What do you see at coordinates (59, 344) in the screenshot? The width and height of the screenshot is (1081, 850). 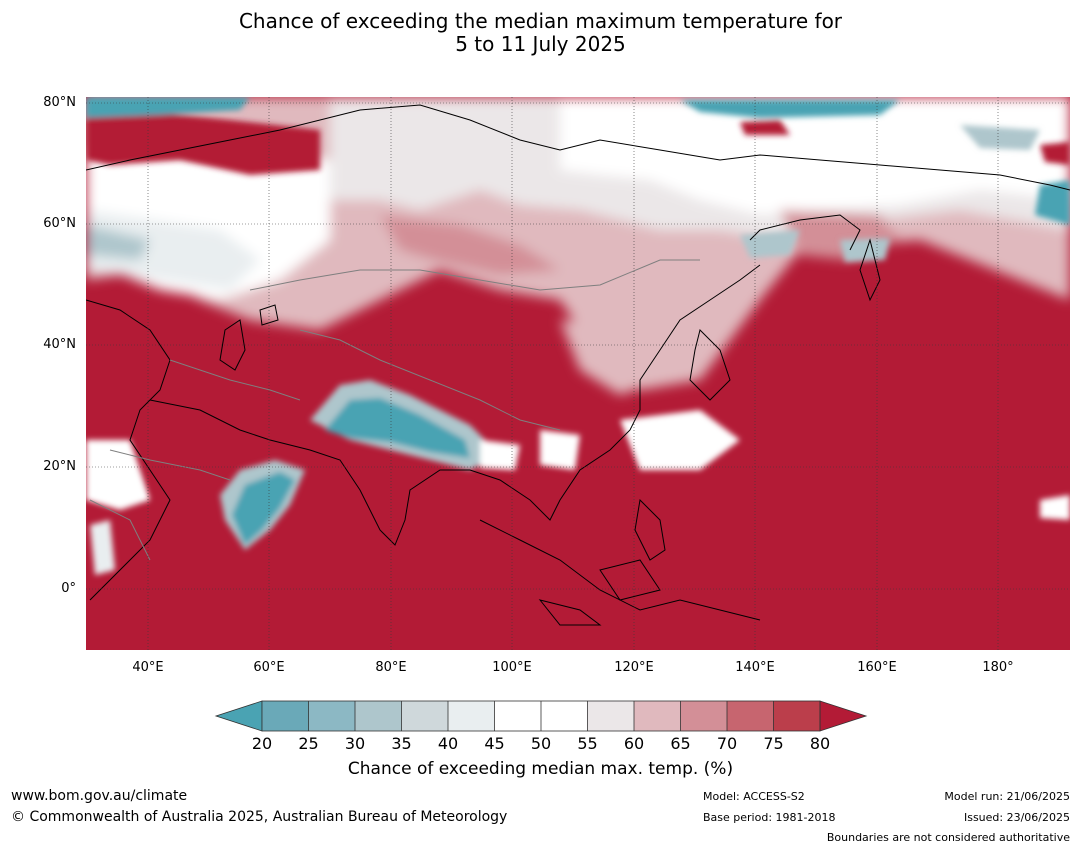 I see `lat-label-40n: 40°N` at bounding box center [59, 344].